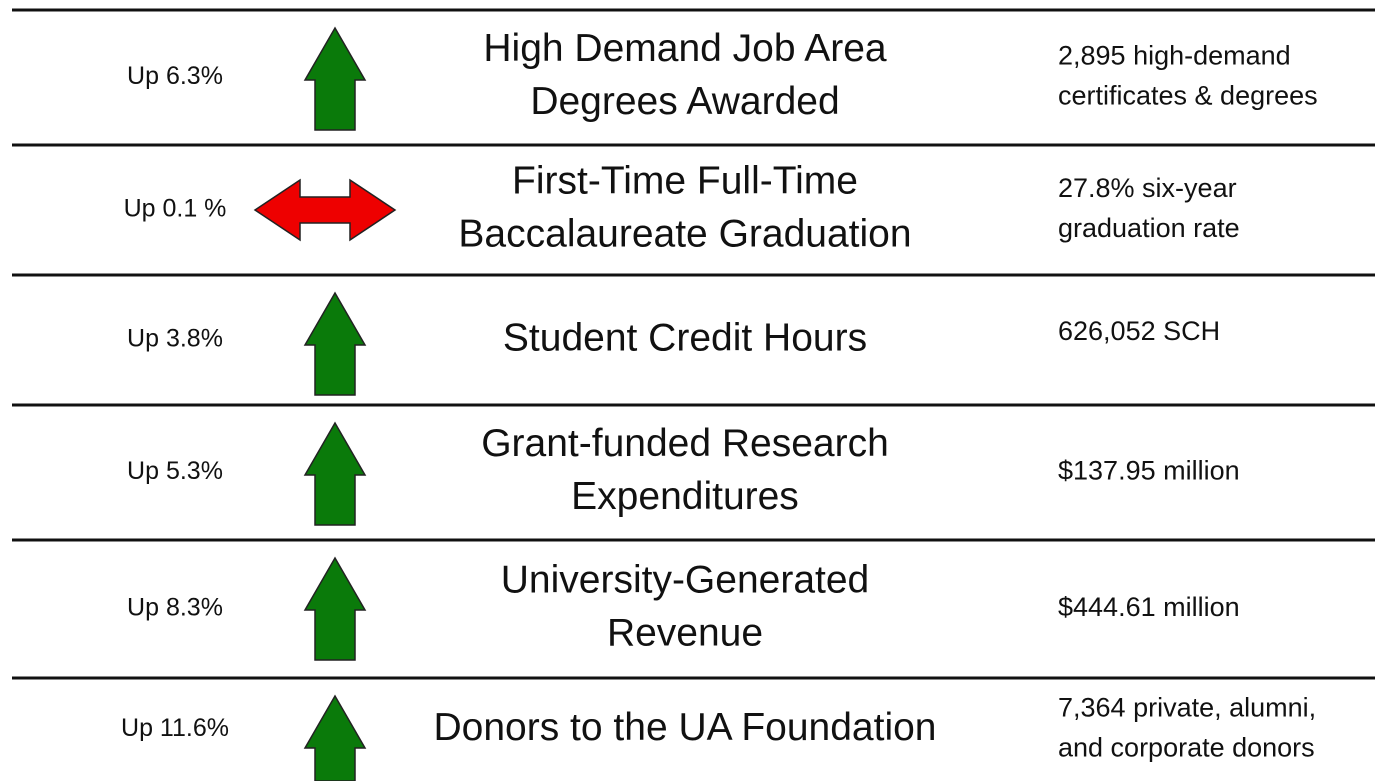  Describe the element at coordinates (175, 339) in the screenshot. I see `change-label: Up 3.8%` at that location.